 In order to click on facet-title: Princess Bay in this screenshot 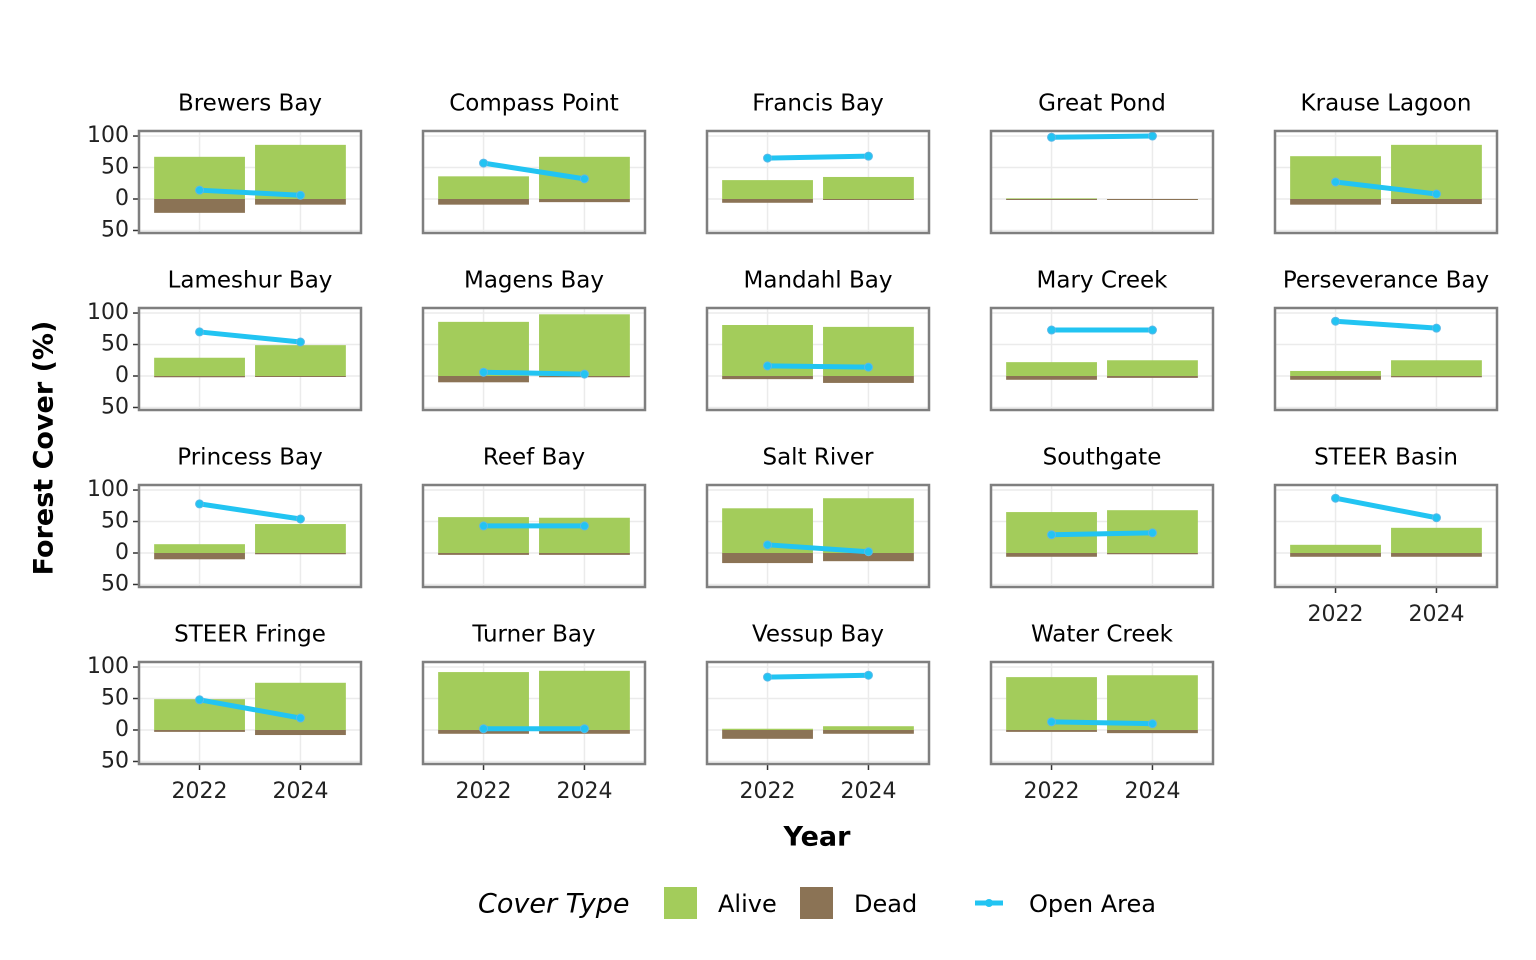, I will do `click(249, 458)`.